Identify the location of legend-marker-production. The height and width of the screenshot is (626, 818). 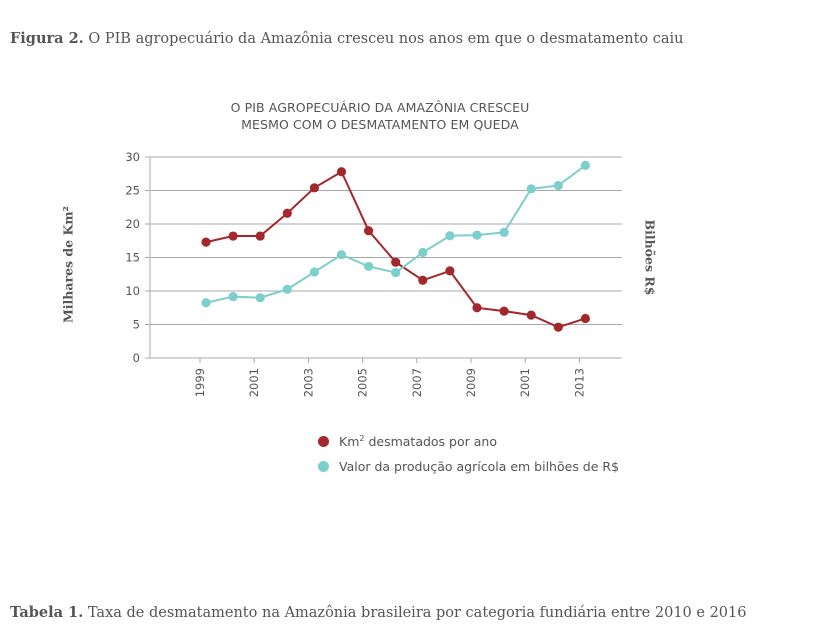
(323, 466).